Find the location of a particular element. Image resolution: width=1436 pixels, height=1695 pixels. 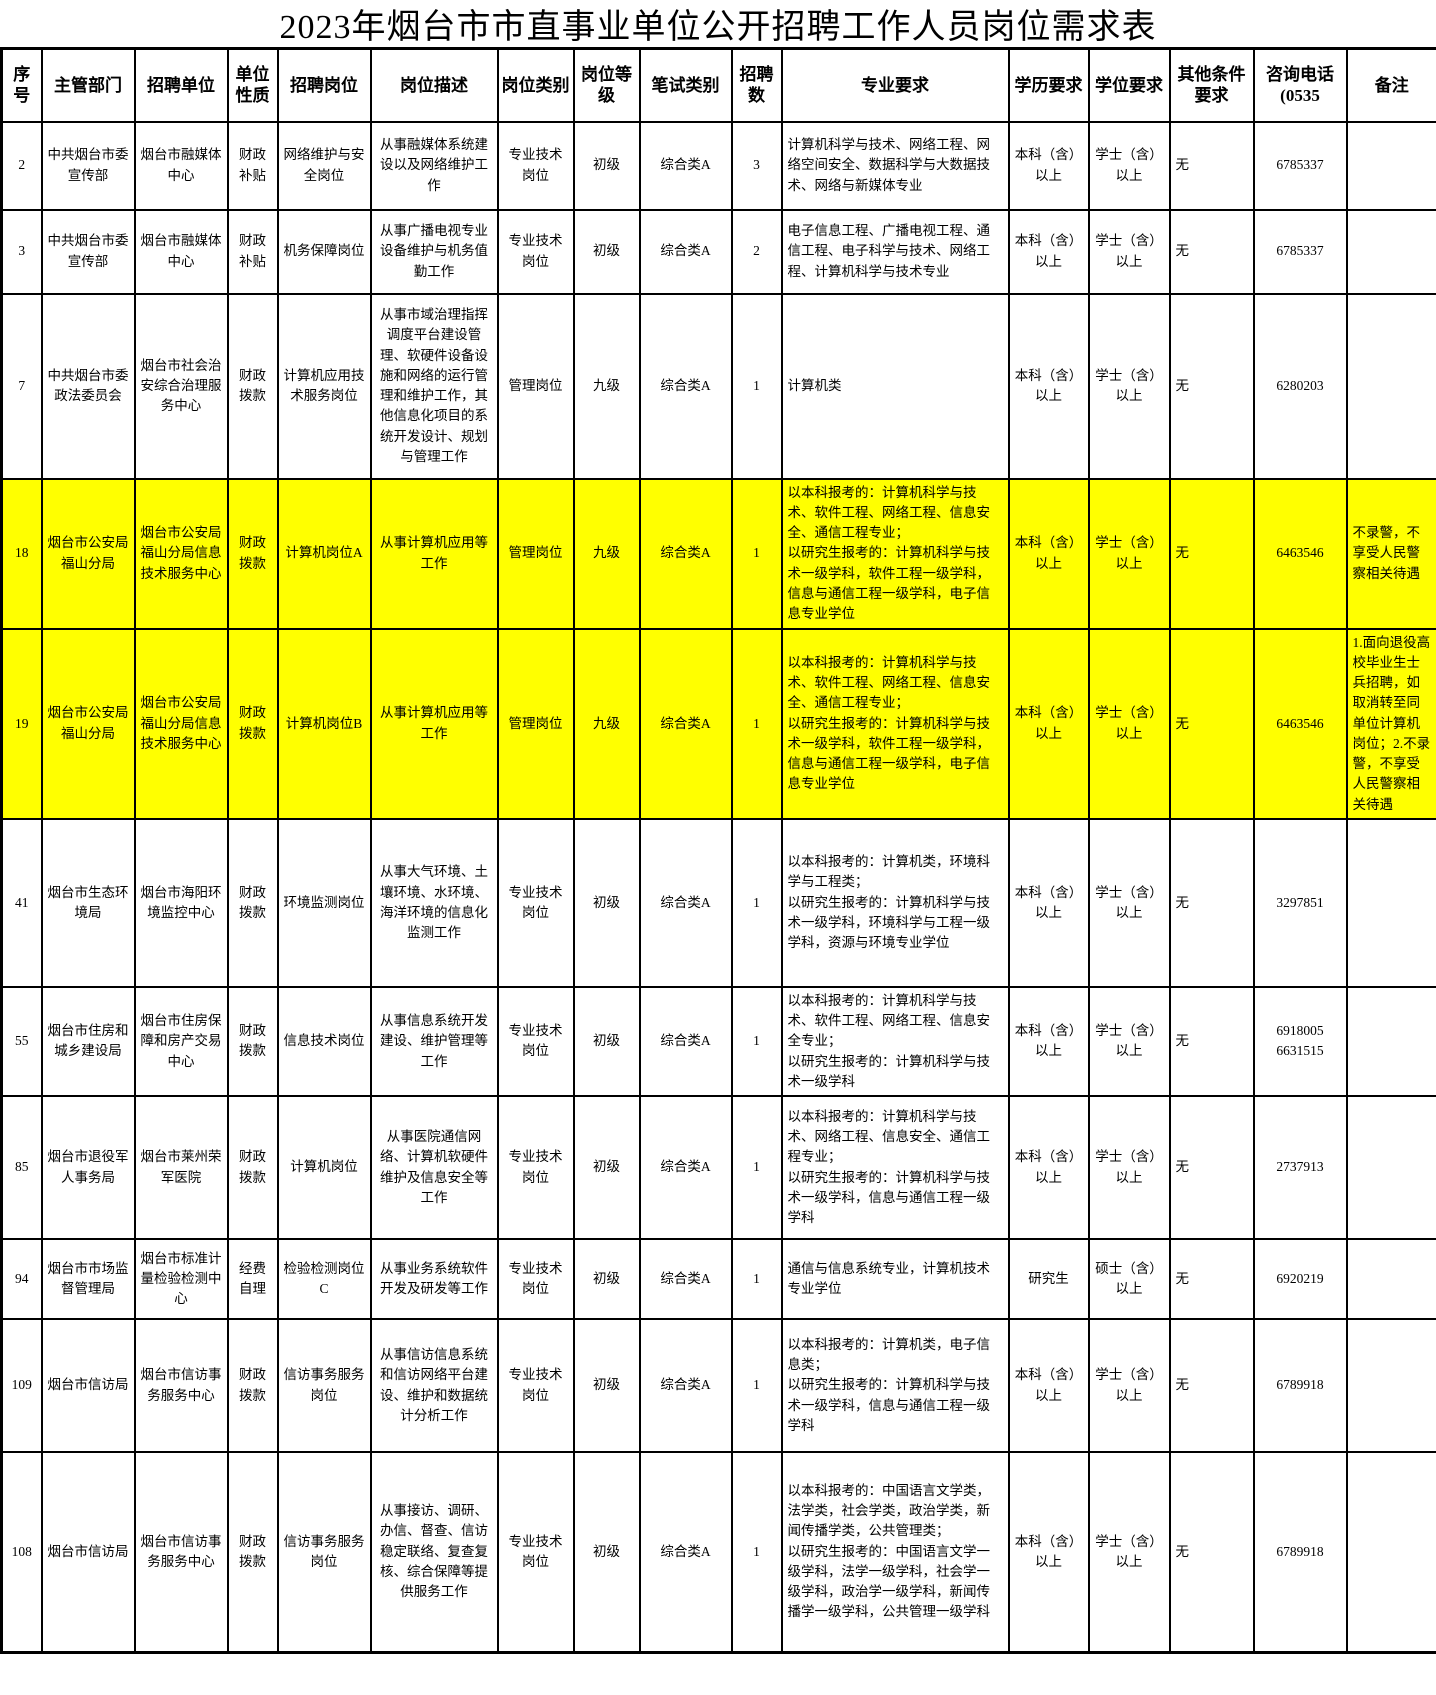

cell-description: 从事医院通信网络、计算机软硬件维护及信息安全等工作 is located at coordinates (434, 1167).